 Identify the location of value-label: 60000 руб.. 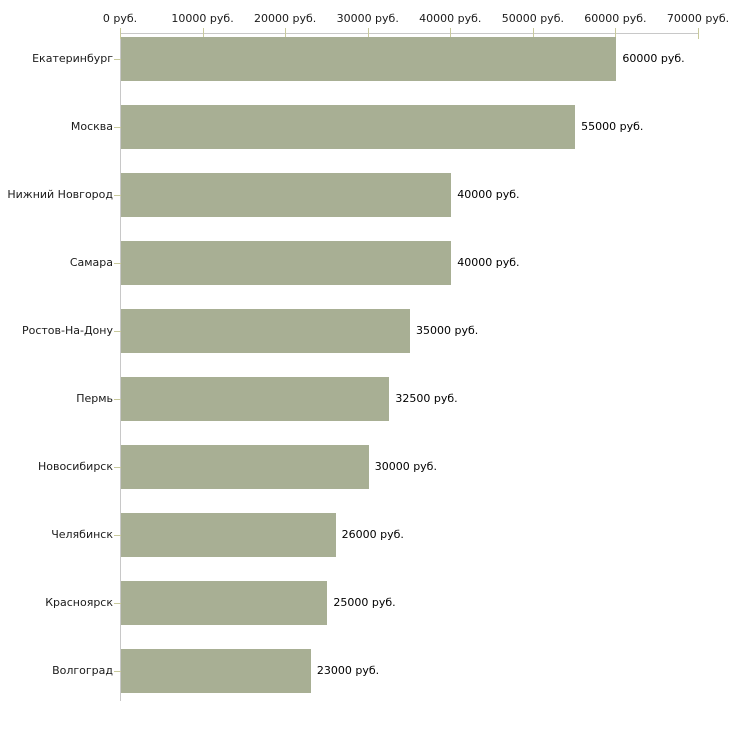
(653, 58).